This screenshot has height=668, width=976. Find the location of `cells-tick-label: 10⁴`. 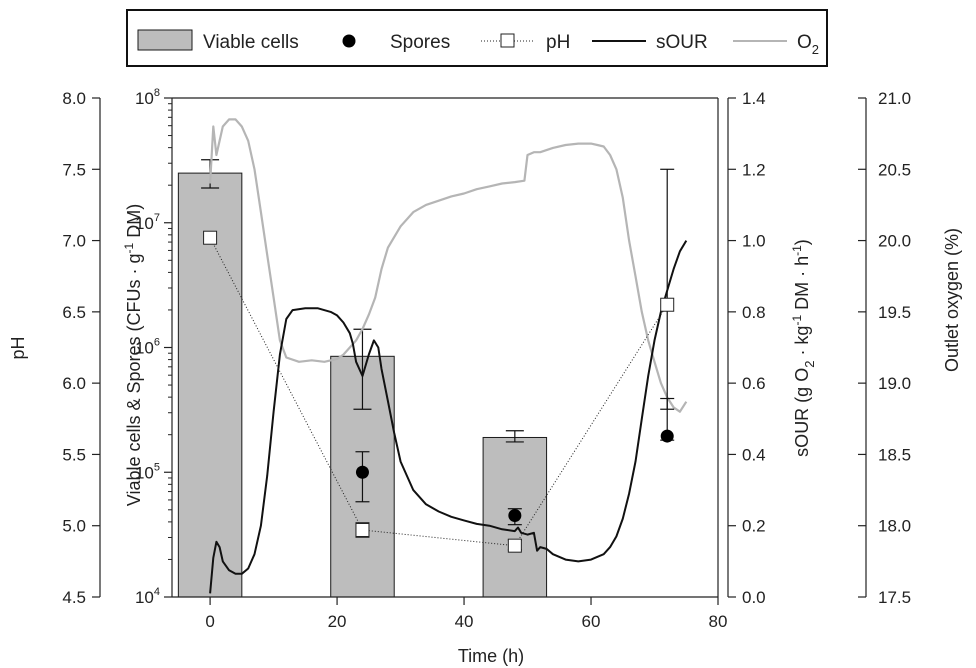

cells-tick-label: 10⁴ is located at coordinates (147, 596).